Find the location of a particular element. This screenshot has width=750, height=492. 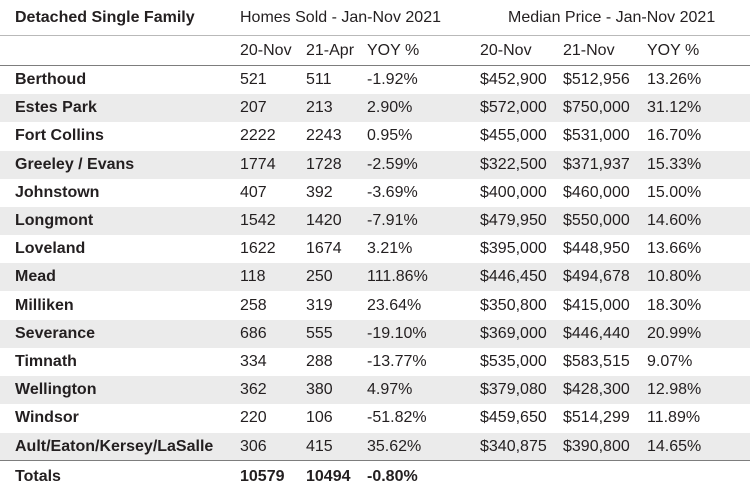

title-divider is located at coordinates (375, 35).